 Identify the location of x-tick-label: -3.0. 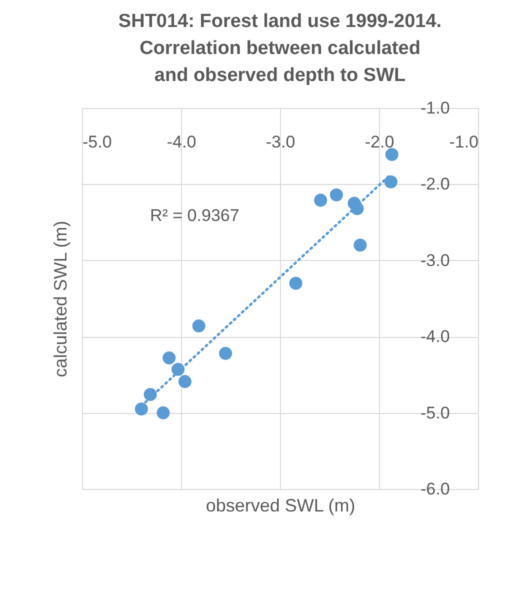
(281, 142).